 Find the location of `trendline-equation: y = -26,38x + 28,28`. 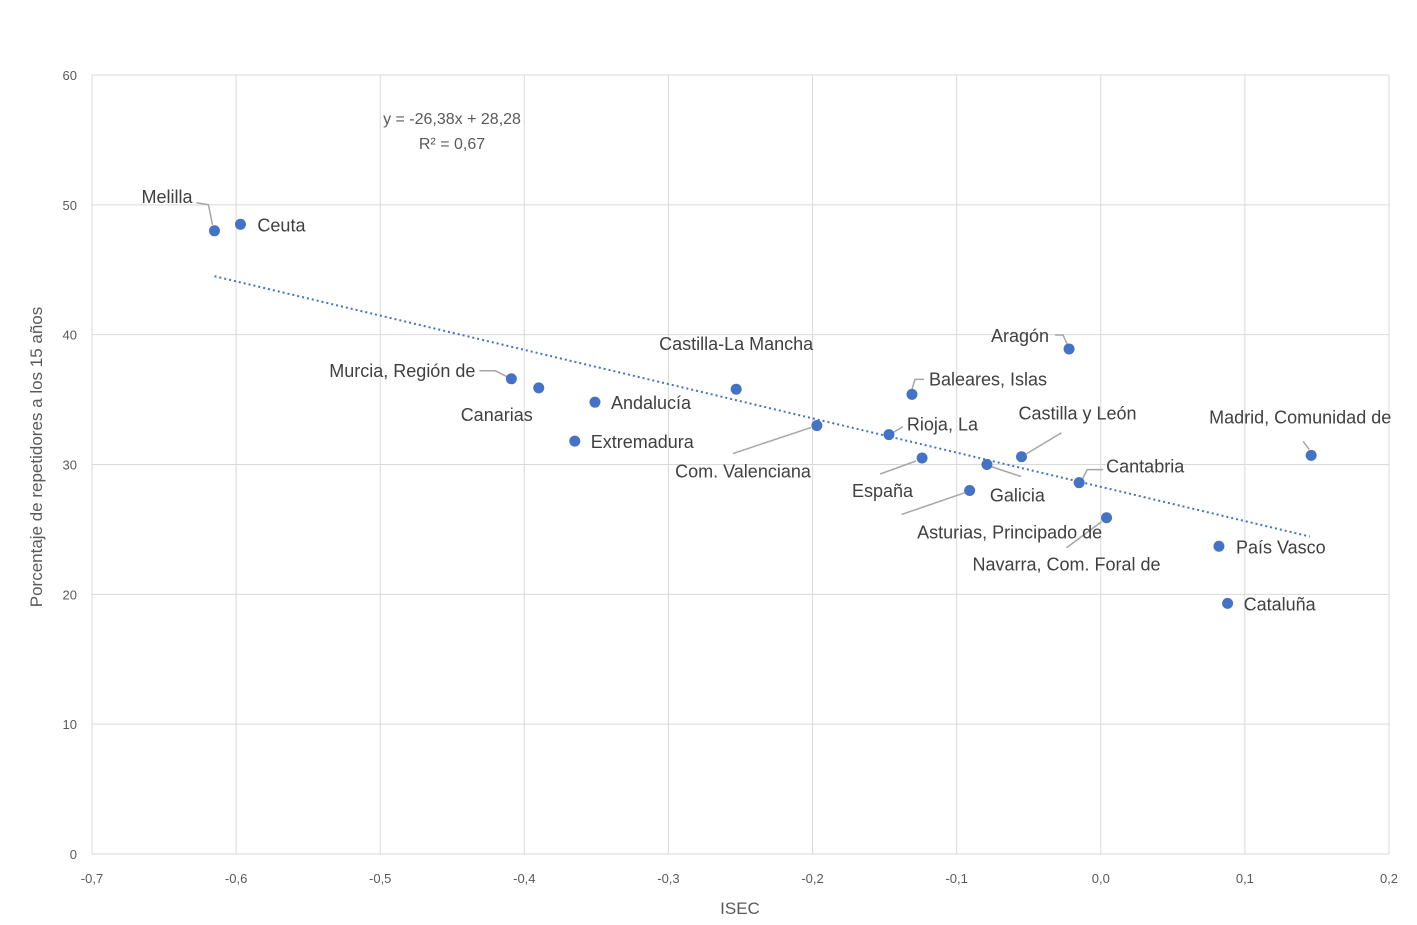

trendline-equation: y = -26,38x + 28,28 is located at coordinates (452, 119).